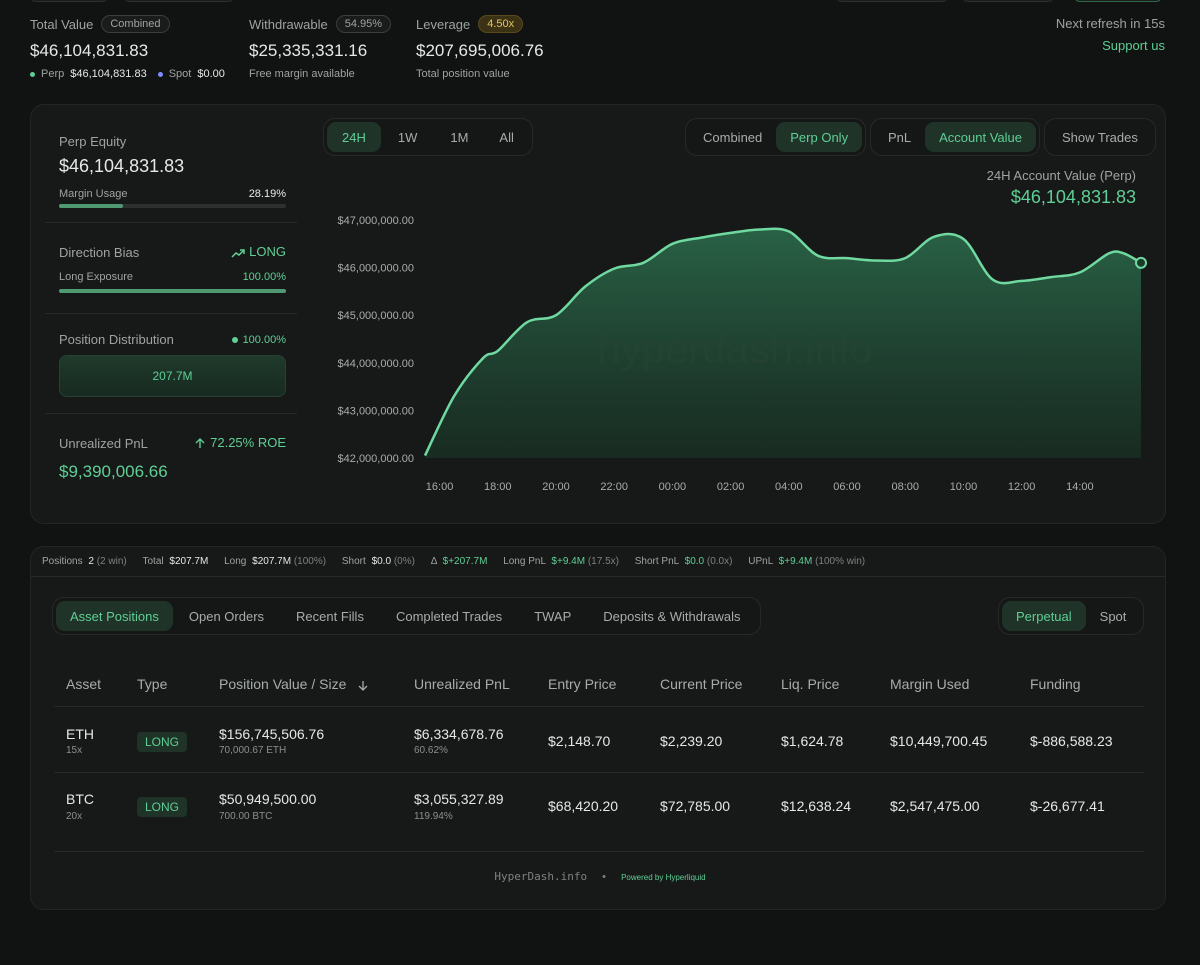  What do you see at coordinates (113, 471) in the screenshot?
I see `unrealized-pnl-value: $9,390,006.66` at bounding box center [113, 471].